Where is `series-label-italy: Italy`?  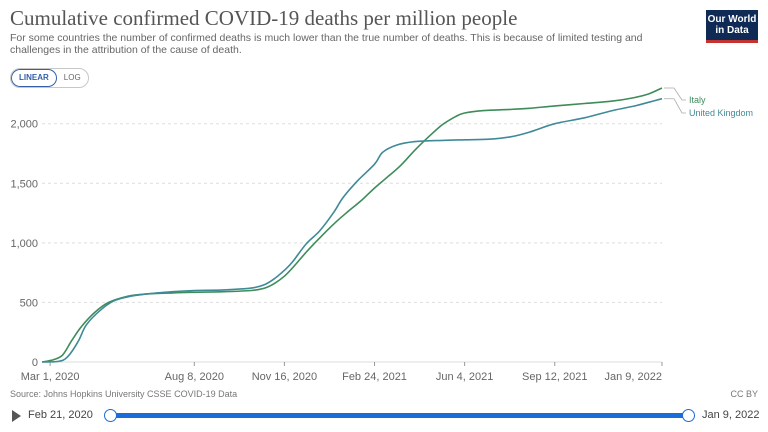
series-label-italy: Italy is located at coordinates (697, 100).